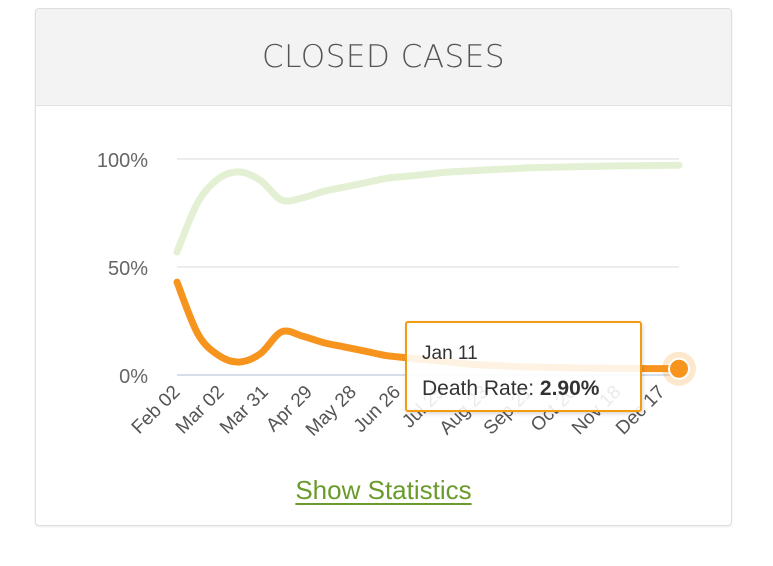 The height and width of the screenshot is (566, 773). What do you see at coordinates (244, 410) in the screenshot?
I see `x-tick-label: Mar 31` at bounding box center [244, 410].